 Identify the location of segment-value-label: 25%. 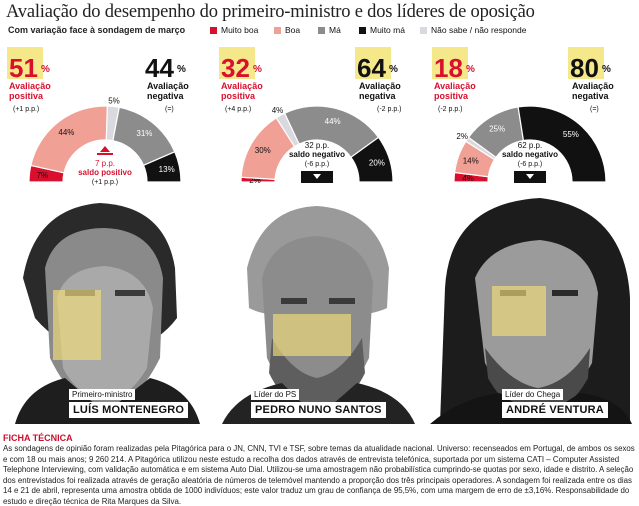
(497, 128).